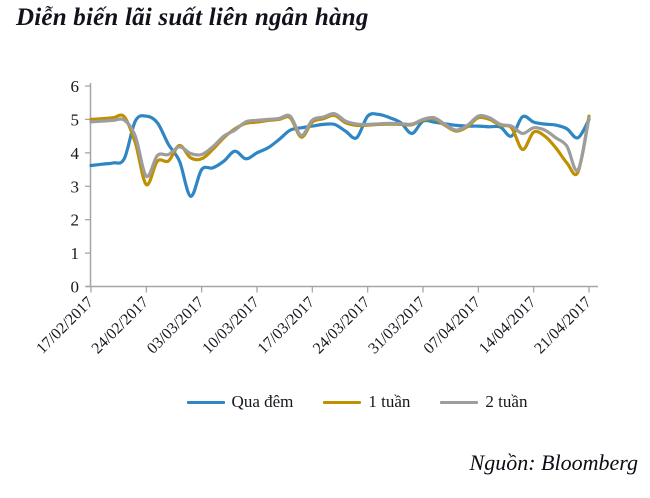 This screenshot has width=650, height=498. I want to click on y-tick-label: 1, so click(75, 253).